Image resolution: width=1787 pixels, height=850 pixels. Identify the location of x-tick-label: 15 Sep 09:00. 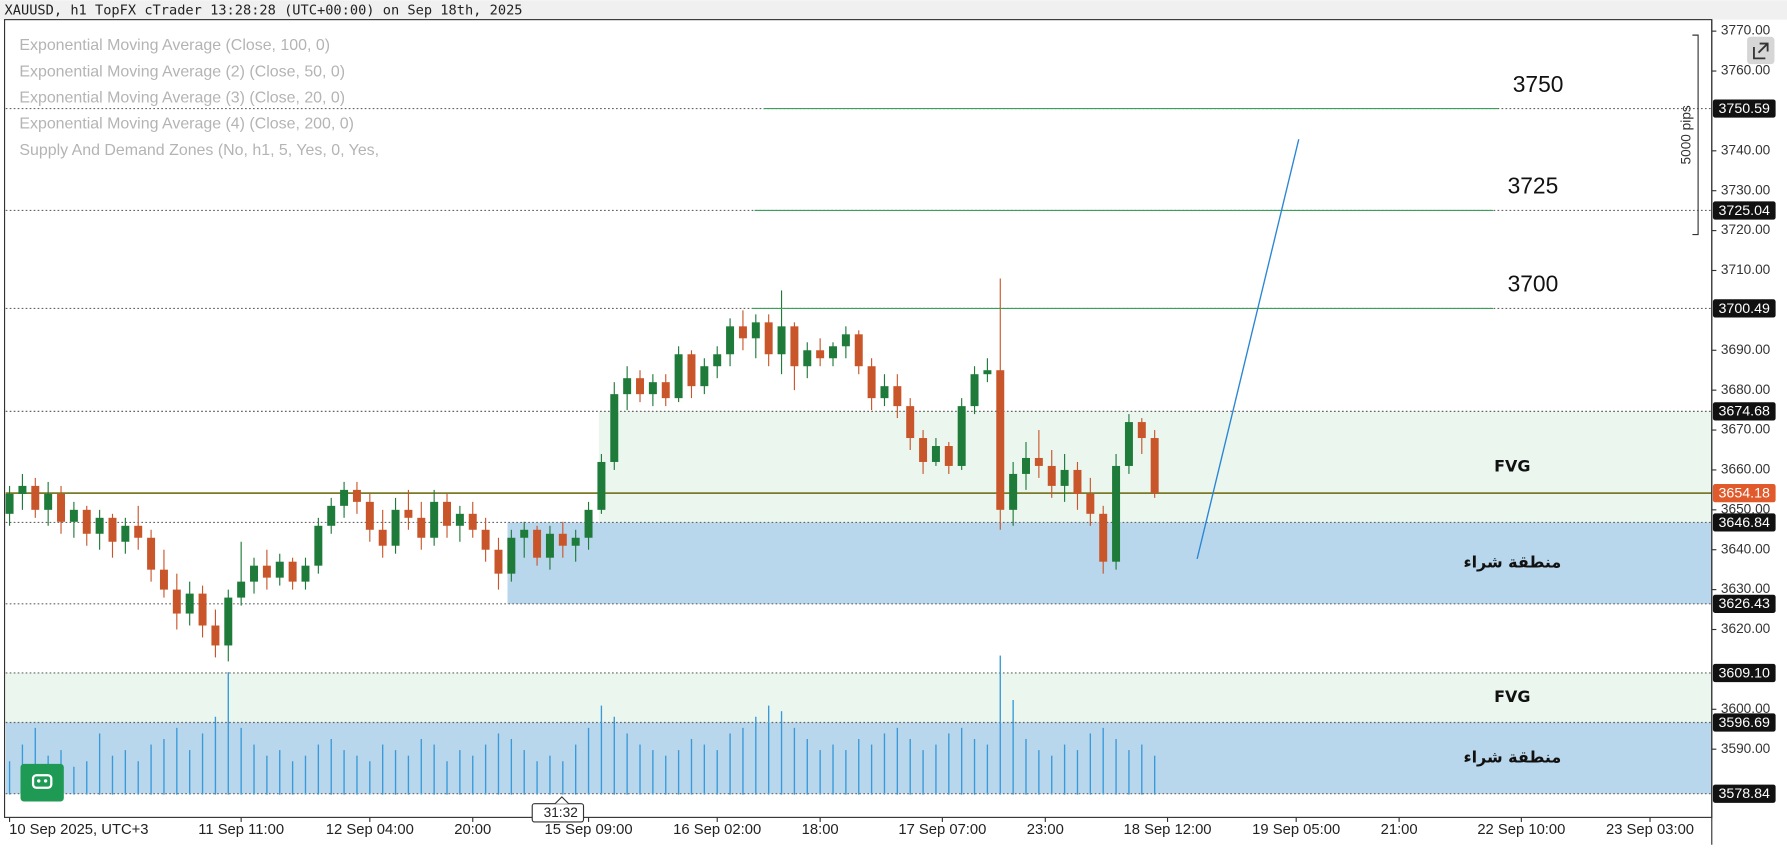
(589, 830).